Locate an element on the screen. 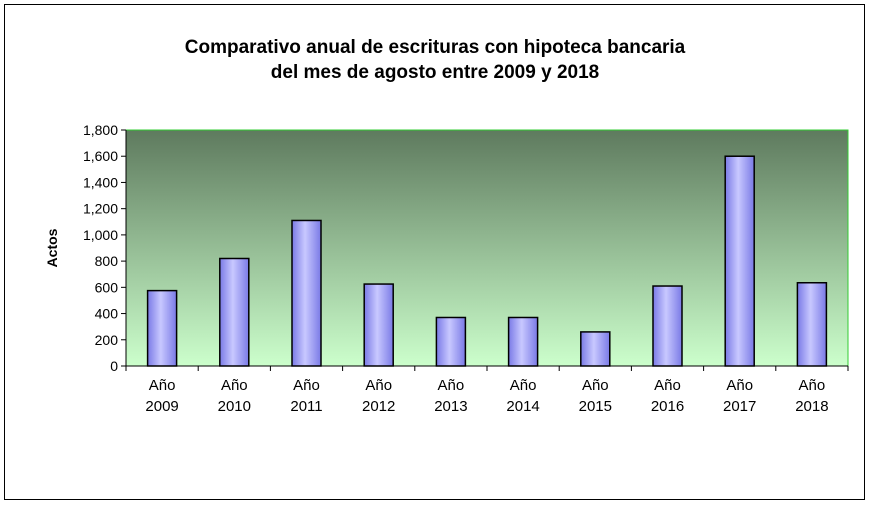  y-tick-label: 400 is located at coordinates (107, 314).